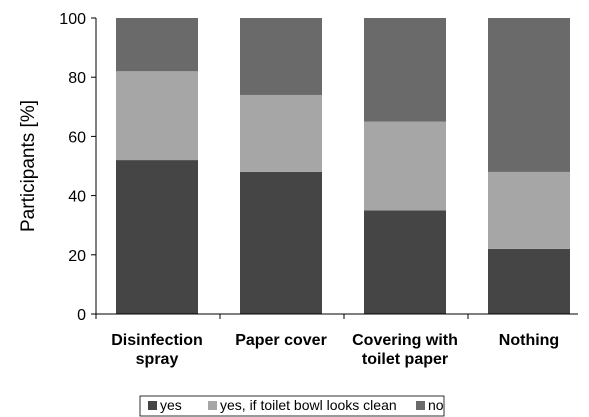 The height and width of the screenshot is (417, 589). I want to click on y-tick-label: 60, so click(77, 137).